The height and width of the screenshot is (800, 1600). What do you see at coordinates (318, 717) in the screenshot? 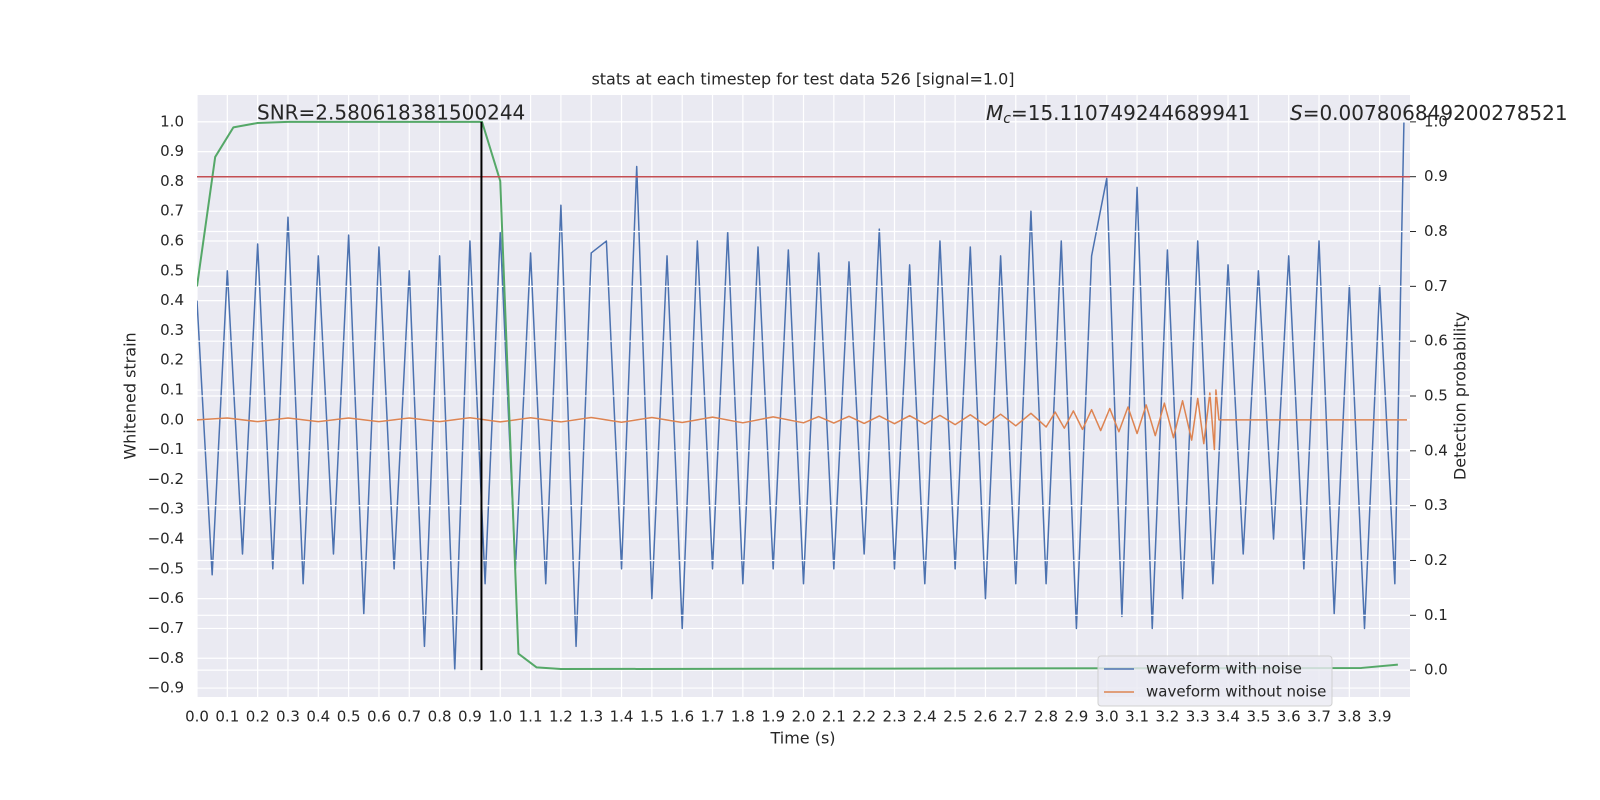
I see `x-tick-label: 0.4` at bounding box center [318, 717].